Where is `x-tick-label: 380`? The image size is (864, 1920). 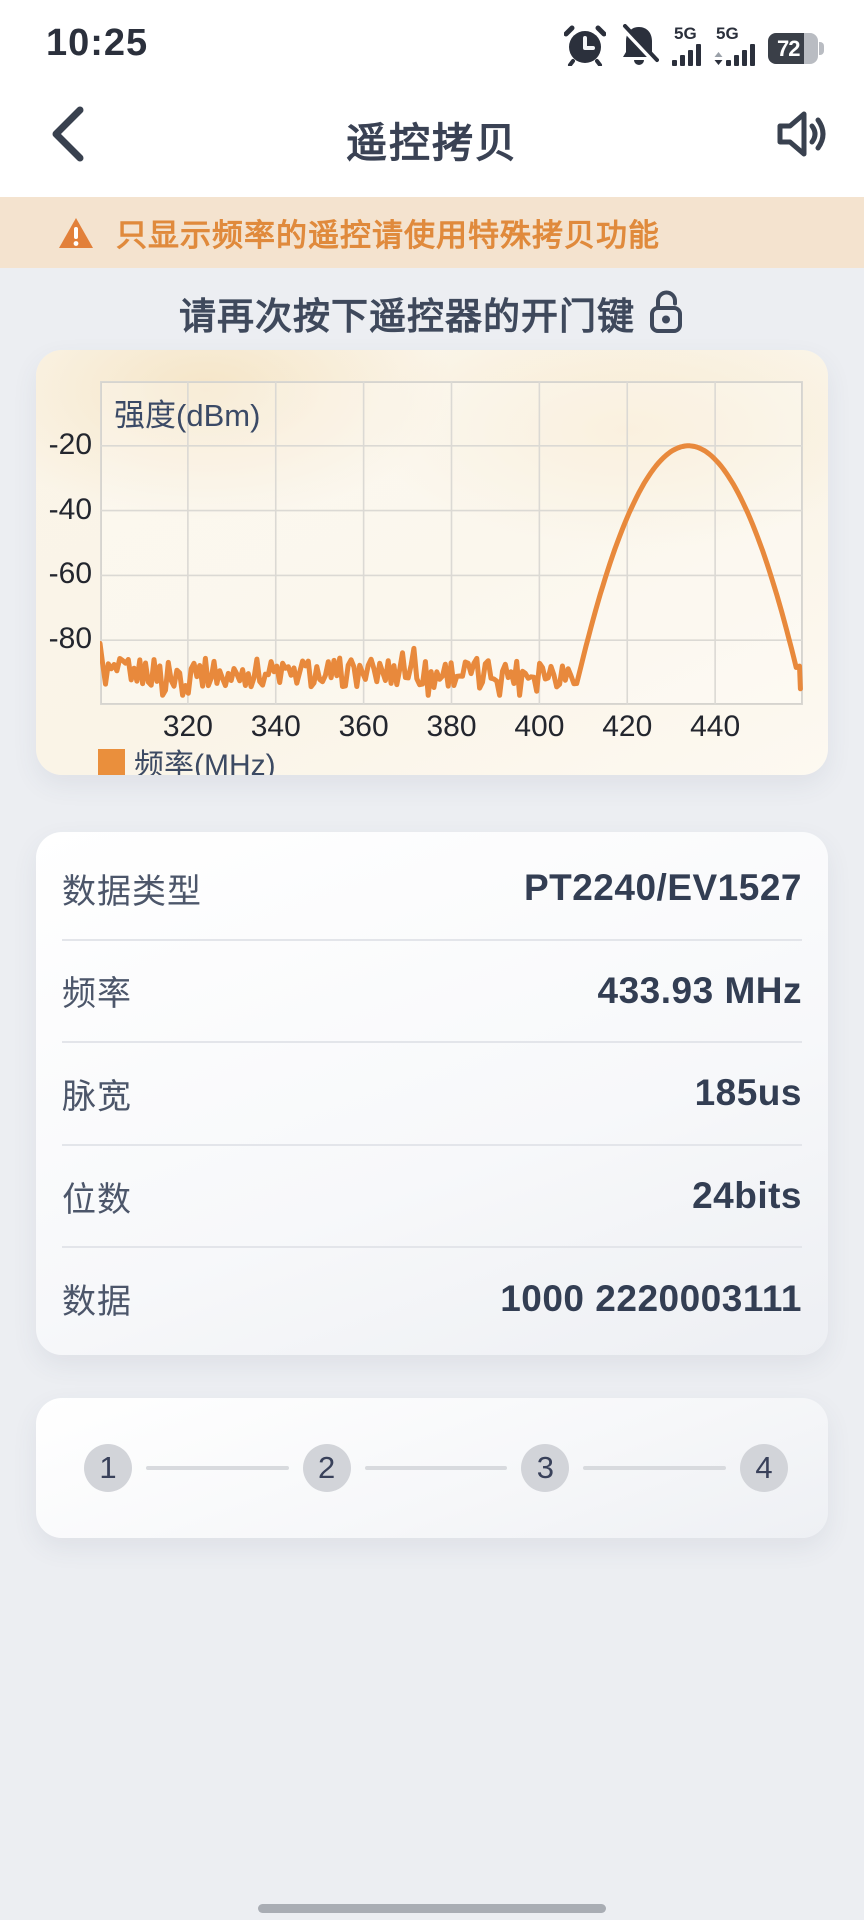 x-tick-label: 380 is located at coordinates (451, 726).